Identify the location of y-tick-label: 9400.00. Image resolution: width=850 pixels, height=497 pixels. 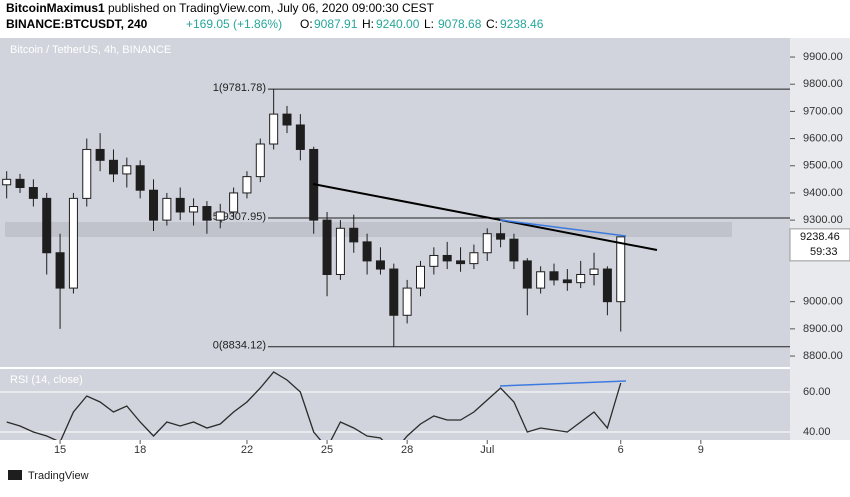
(823, 193).